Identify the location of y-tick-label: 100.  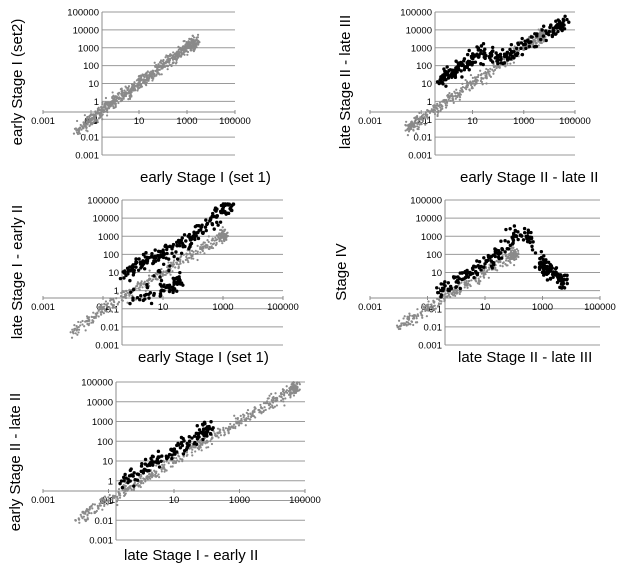
(434, 255).